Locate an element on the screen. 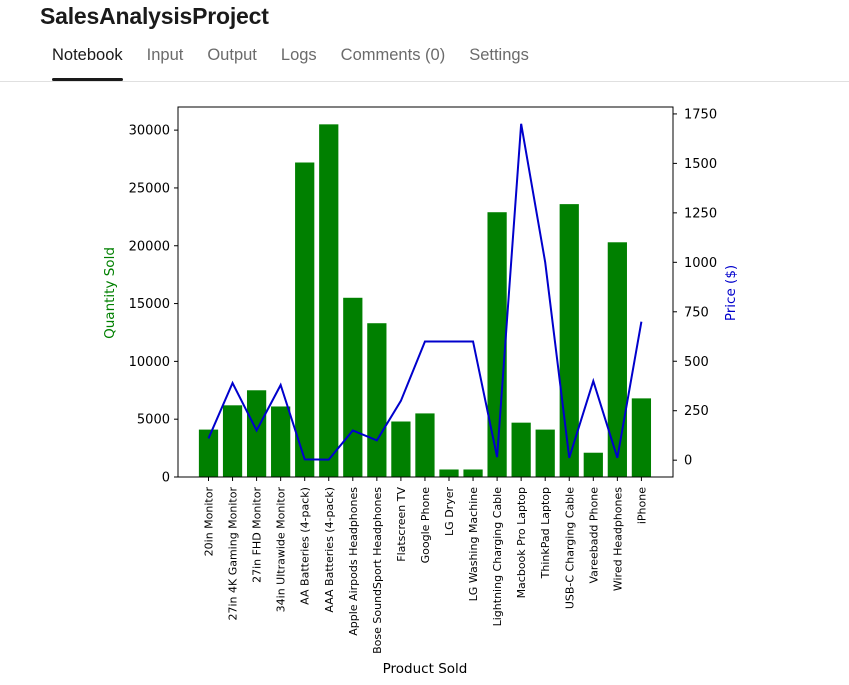  y-tick-label: 10000 is located at coordinates (149, 362).